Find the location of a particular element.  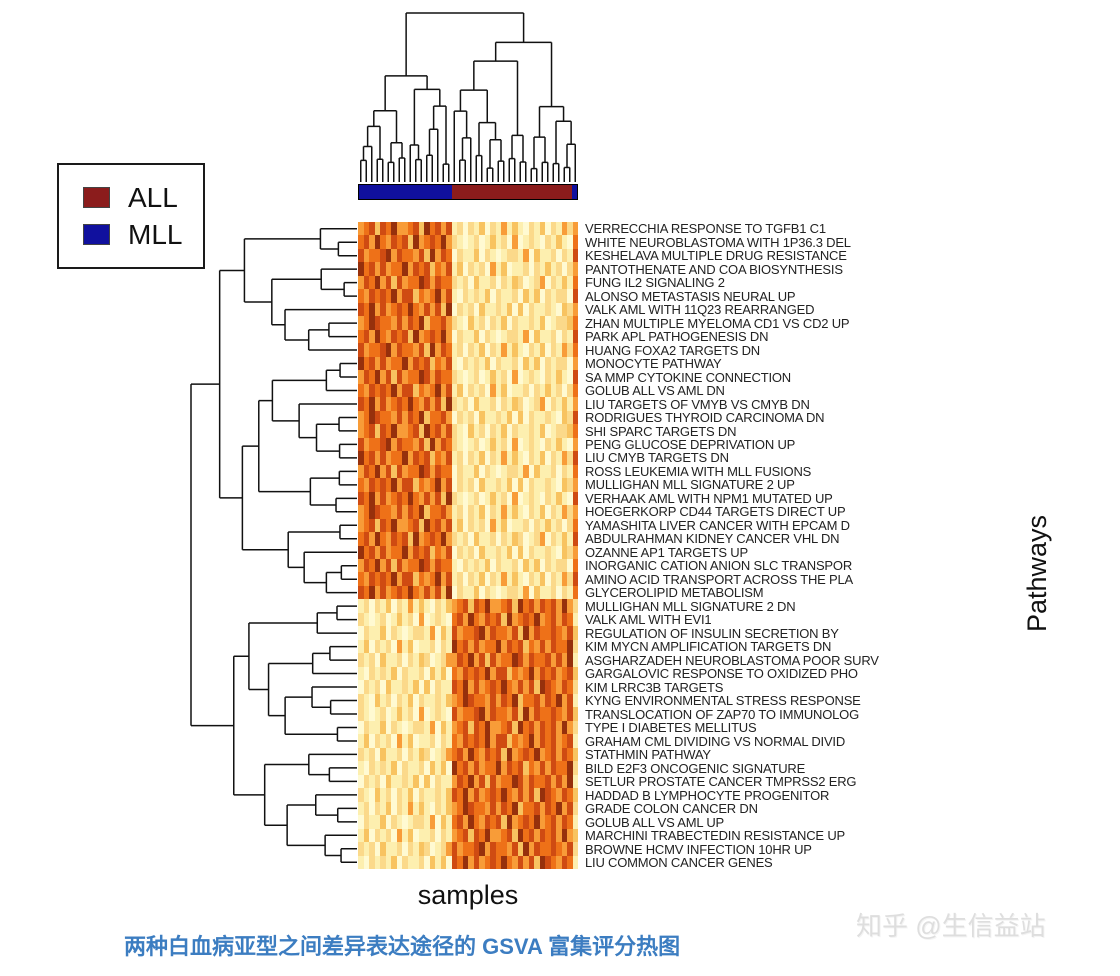

pathway-label: ZHAN MULTIPLE MYELOMA CD1 VS CD2 UP is located at coordinates (717, 323).